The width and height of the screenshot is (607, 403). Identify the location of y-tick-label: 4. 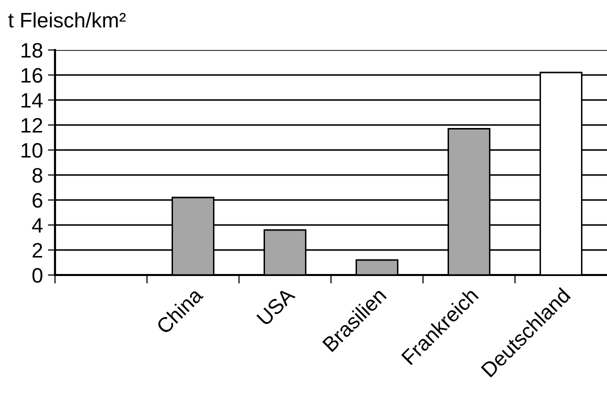
(37, 225).